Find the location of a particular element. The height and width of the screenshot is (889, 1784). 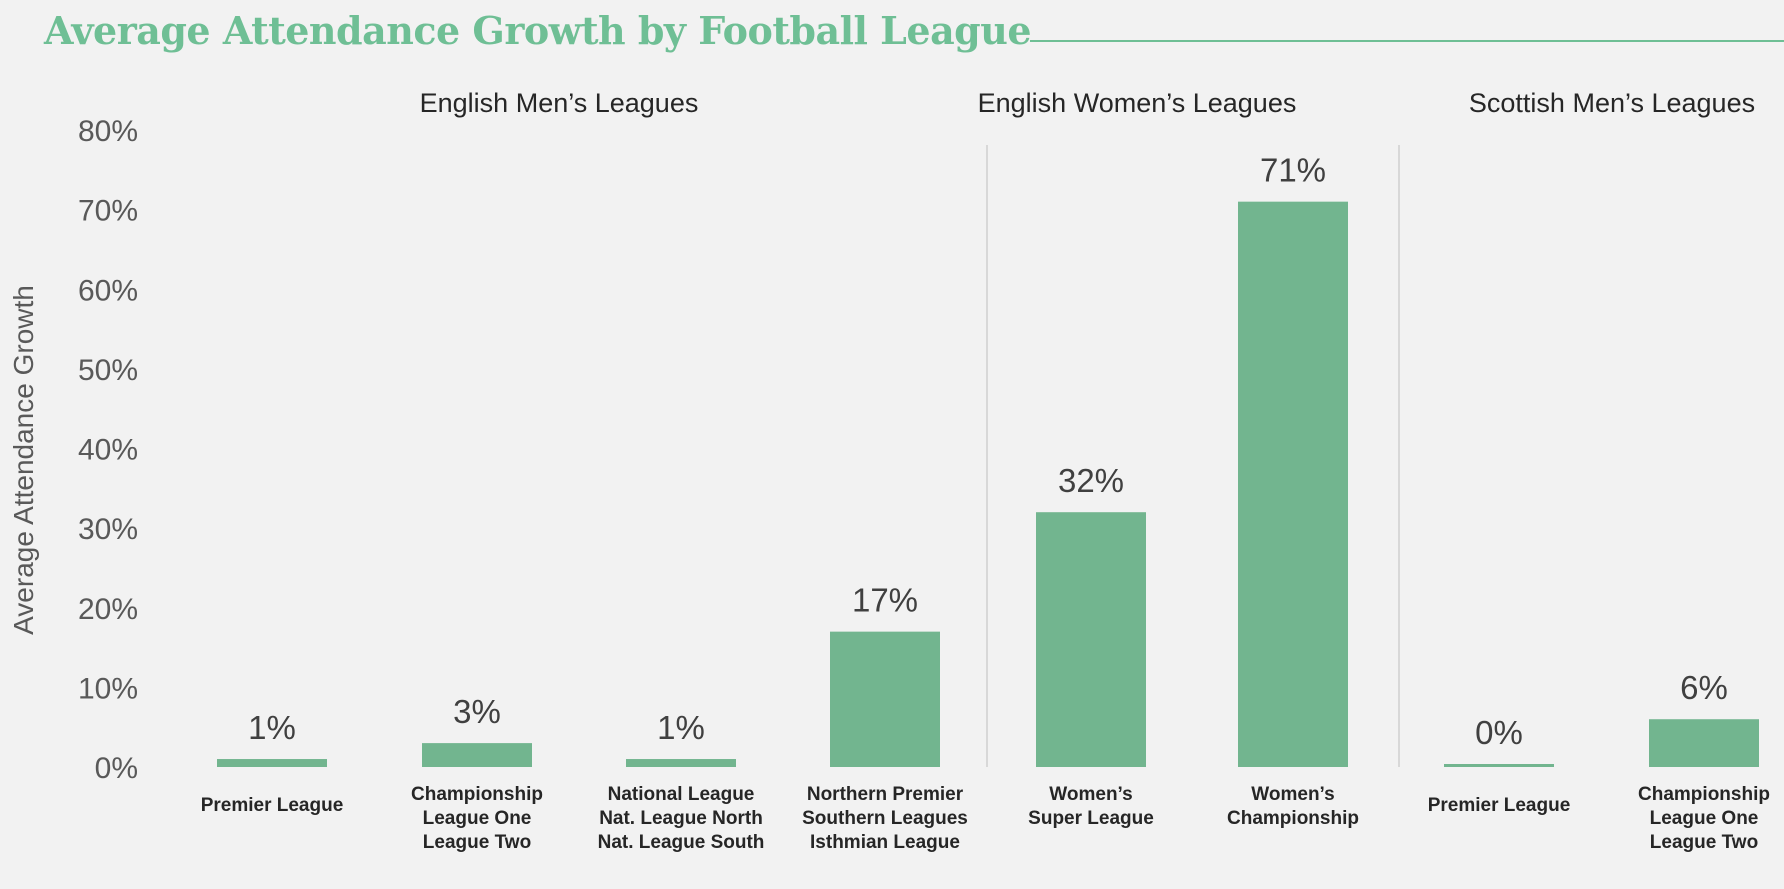

data-label: 71% is located at coordinates (1293, 170).